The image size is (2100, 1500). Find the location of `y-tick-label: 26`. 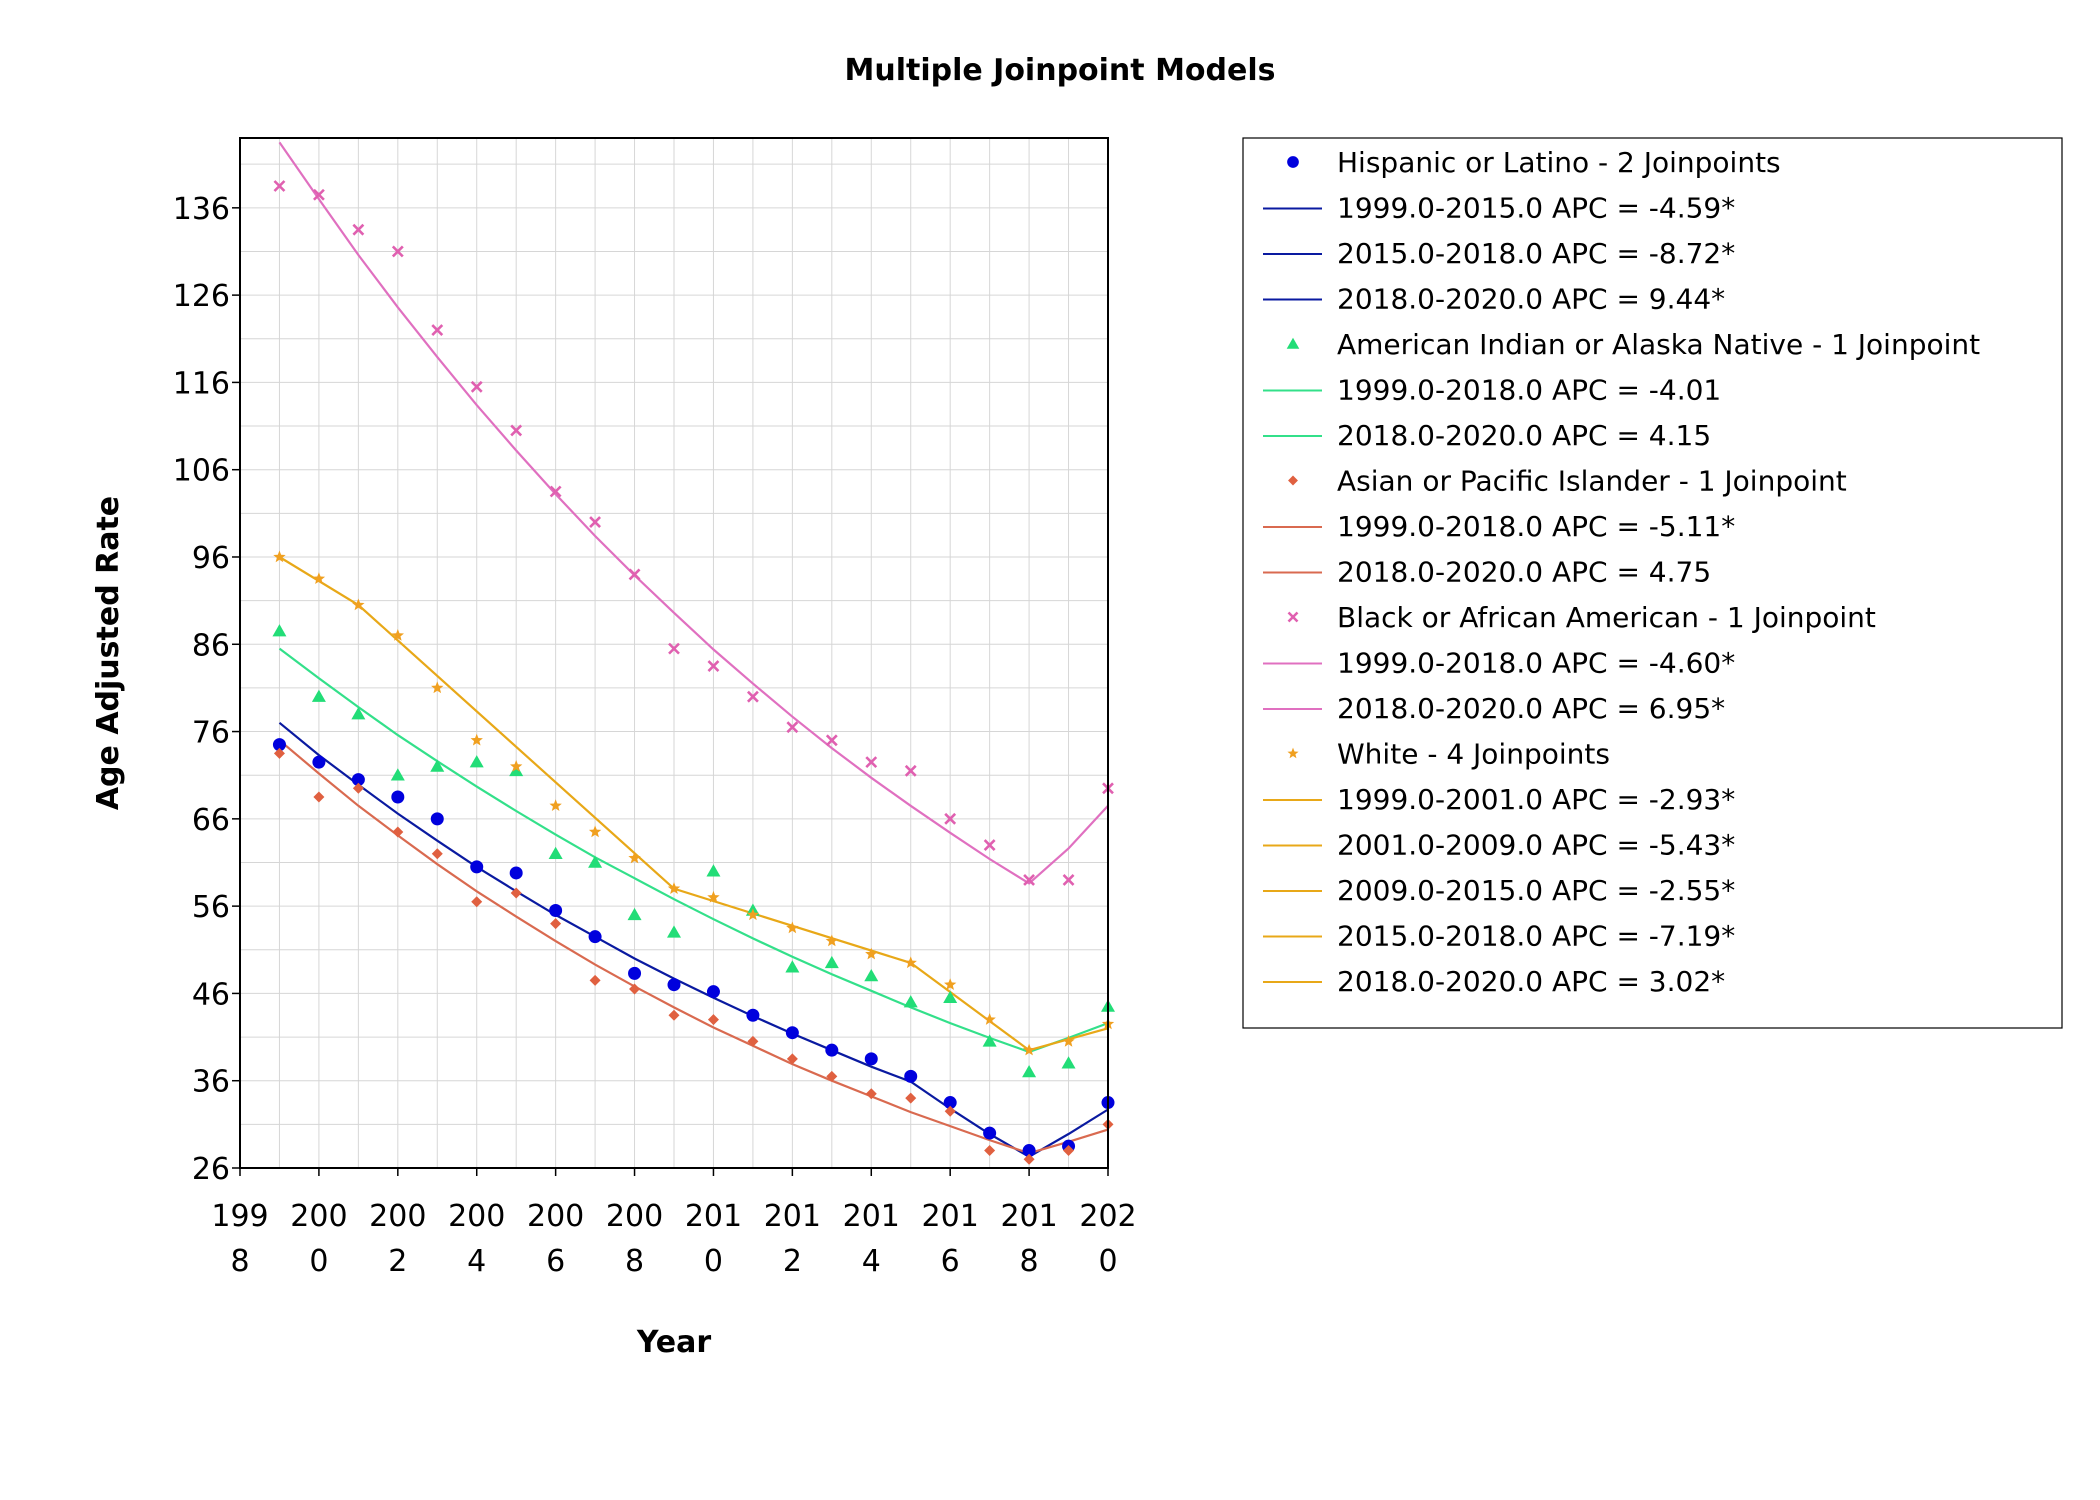

y-tick-label: 26 is located at coordinates (211, 1169).